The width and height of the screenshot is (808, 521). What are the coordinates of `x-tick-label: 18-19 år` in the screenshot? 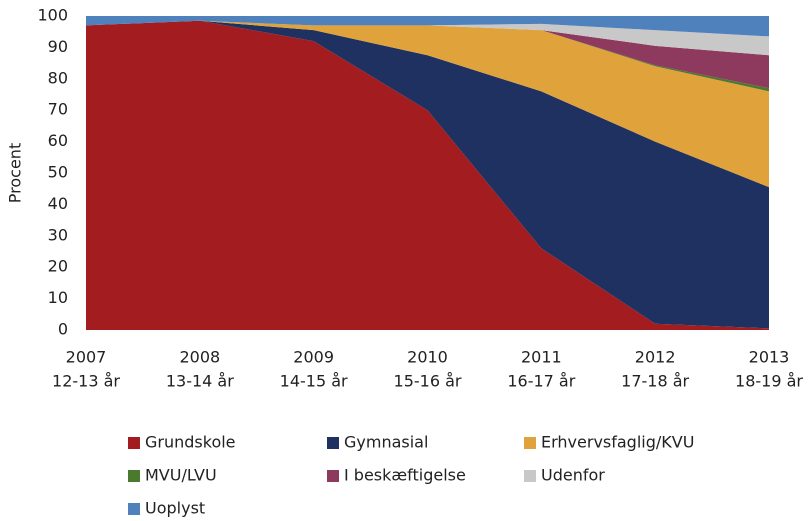 It's located at (769, 381).